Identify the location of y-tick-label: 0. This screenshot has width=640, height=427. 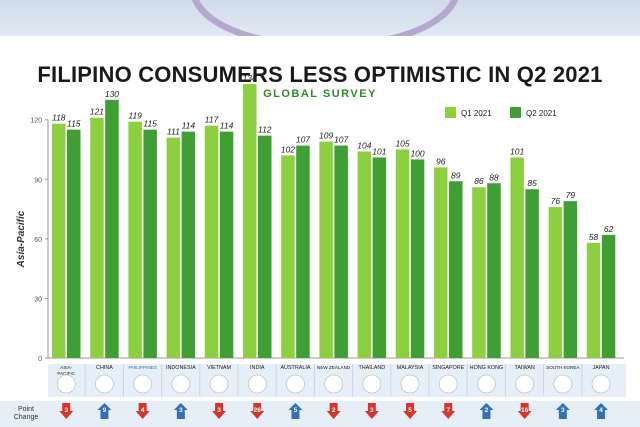
(40, 359).